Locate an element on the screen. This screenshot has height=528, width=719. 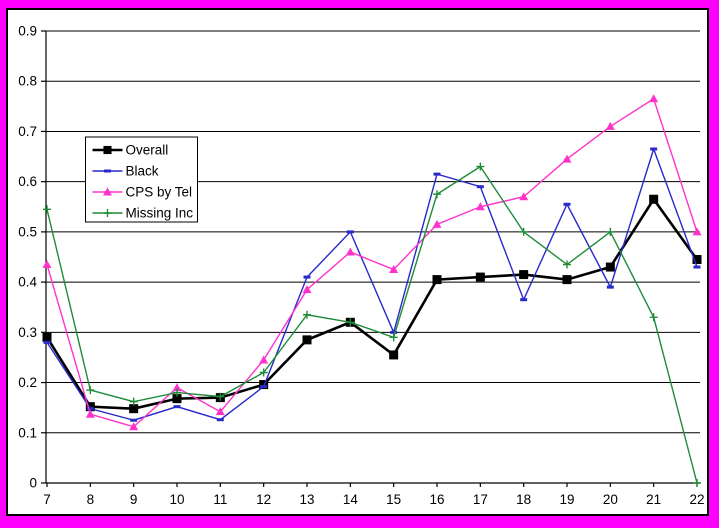
y-axis-label: 0.3 is located at coordinates (27, 332).